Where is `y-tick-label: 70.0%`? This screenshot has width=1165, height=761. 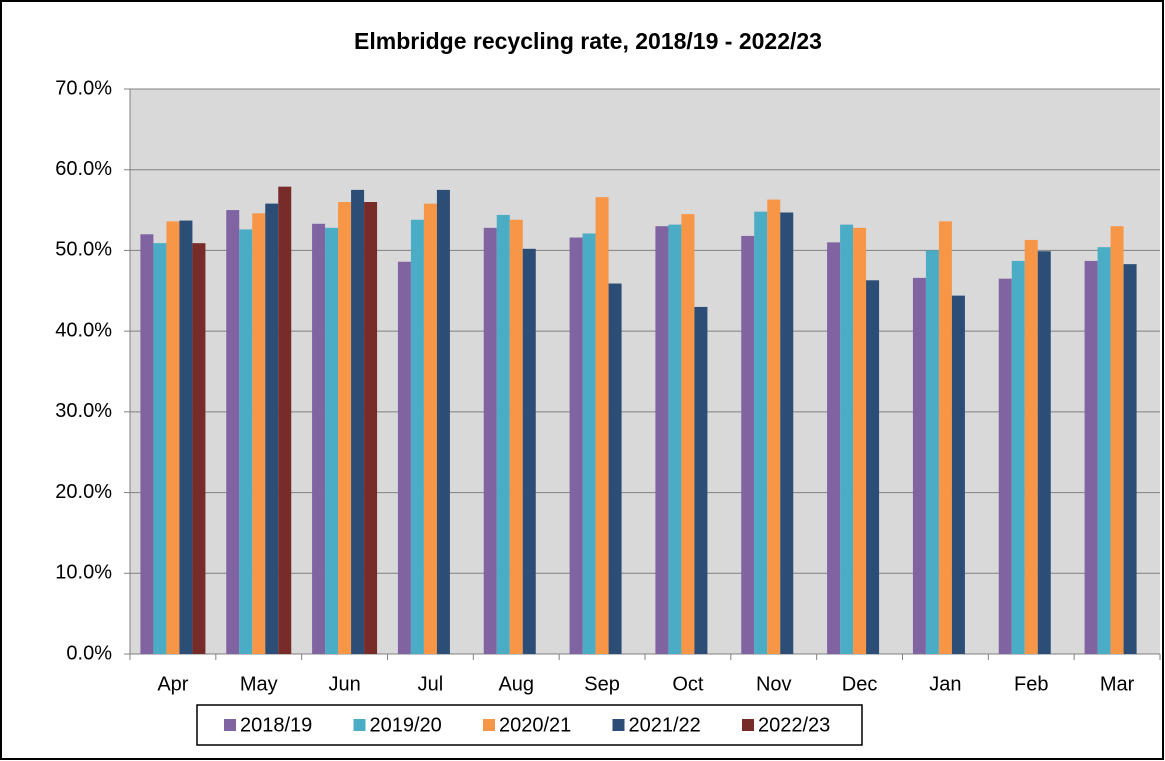
y-tick-label: 70.0% is located at coordinates (83, 88).